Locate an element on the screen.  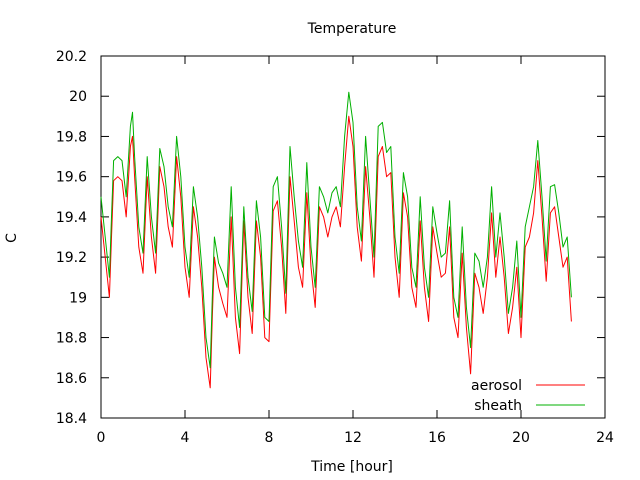
legend-label-aerosol: aerosol is located at coordinates (496, 386).